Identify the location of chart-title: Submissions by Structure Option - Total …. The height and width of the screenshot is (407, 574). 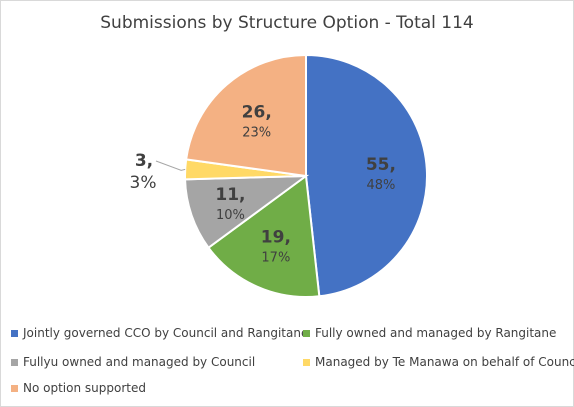
(287, 23).